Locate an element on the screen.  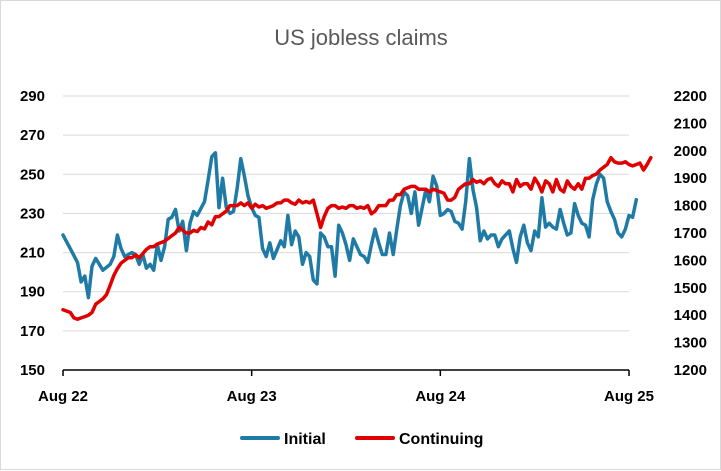
left-tick-label: 290 is located at coordinates (32, 96).